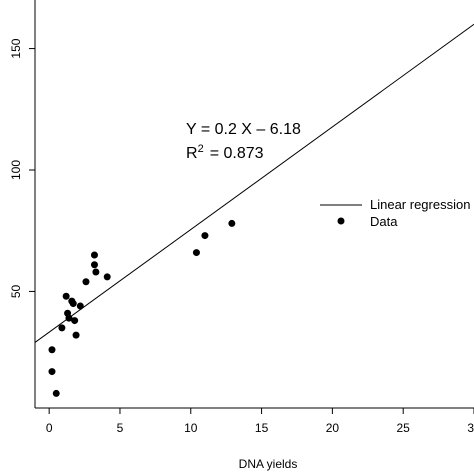 The height and width of the screenshot is (474, 474). What do you see at coordinates (16, 170) in the screenshot?
I see `y-tick-label: 100` at bounding box center [16, 170].